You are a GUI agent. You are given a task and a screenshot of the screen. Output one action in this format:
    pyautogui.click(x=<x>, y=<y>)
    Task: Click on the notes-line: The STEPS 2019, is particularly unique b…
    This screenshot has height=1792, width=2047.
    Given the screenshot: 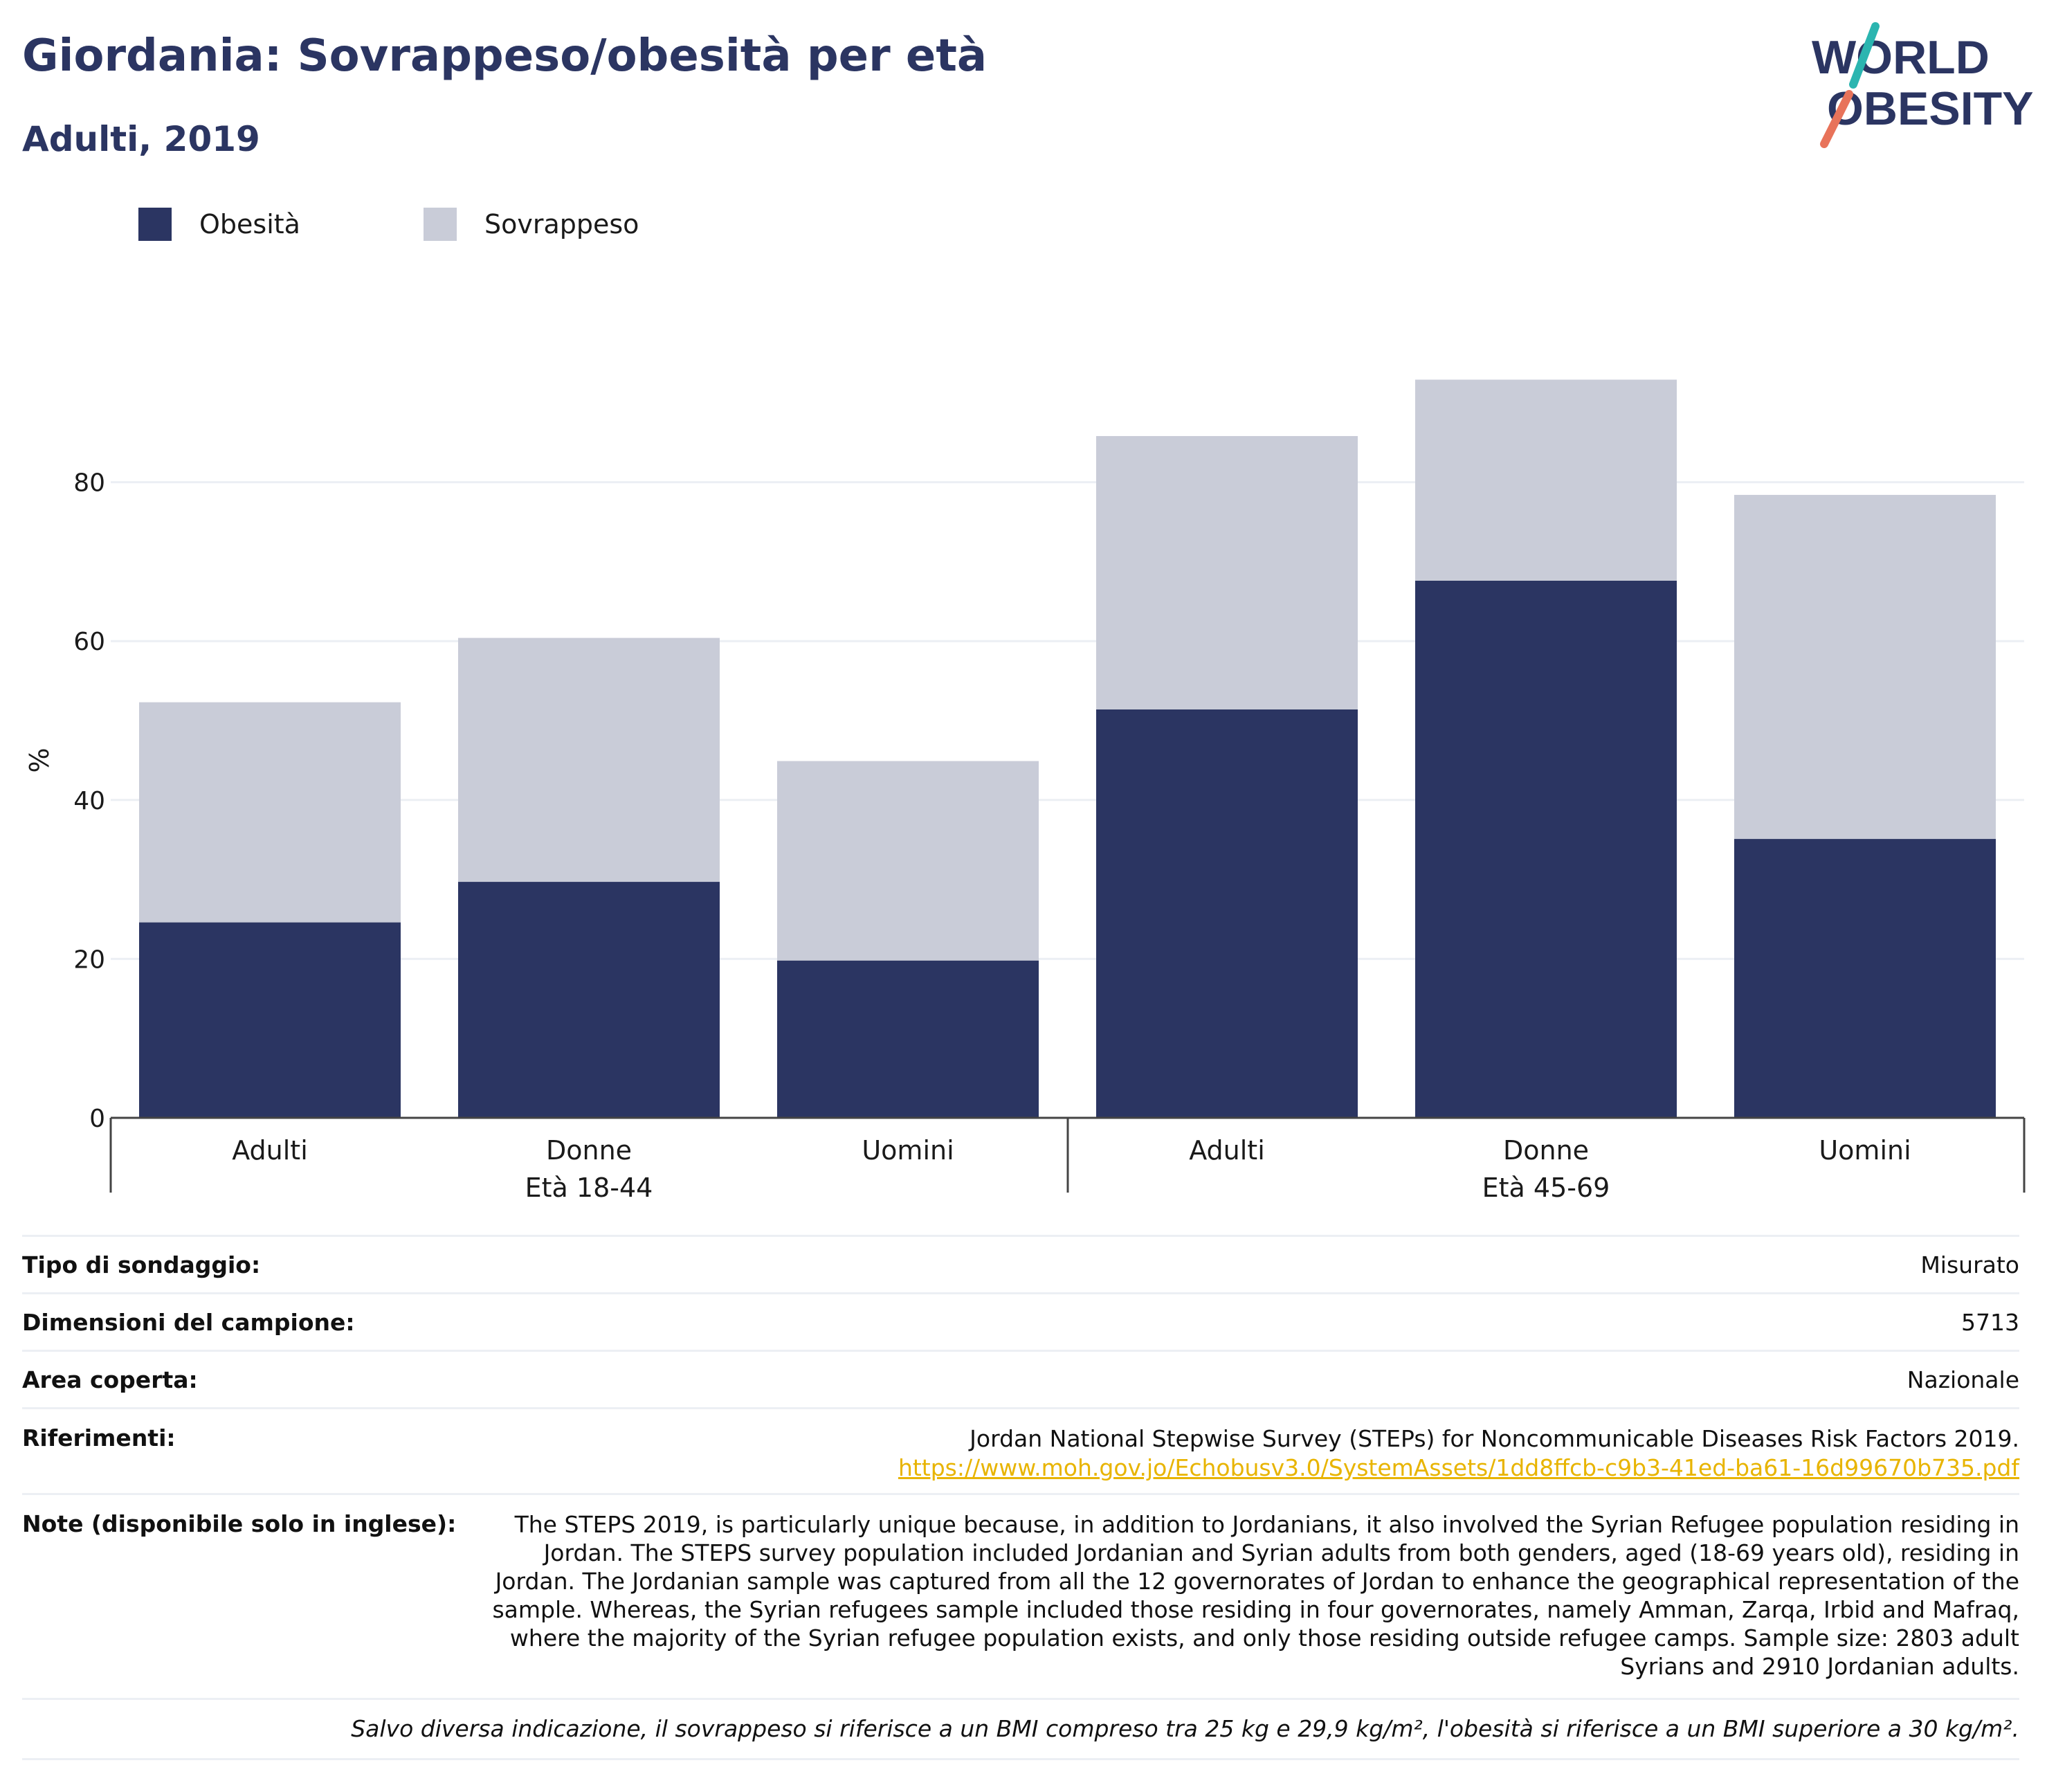 What is the action you would take?
    pyautogui.click(x=1266, y=1524)
    